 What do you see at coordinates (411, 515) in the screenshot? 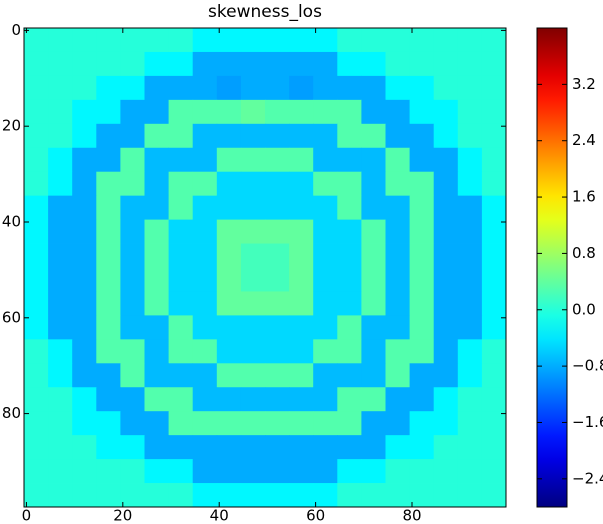
I see `x-tick-label: 80` at bounding box center [411, 515].